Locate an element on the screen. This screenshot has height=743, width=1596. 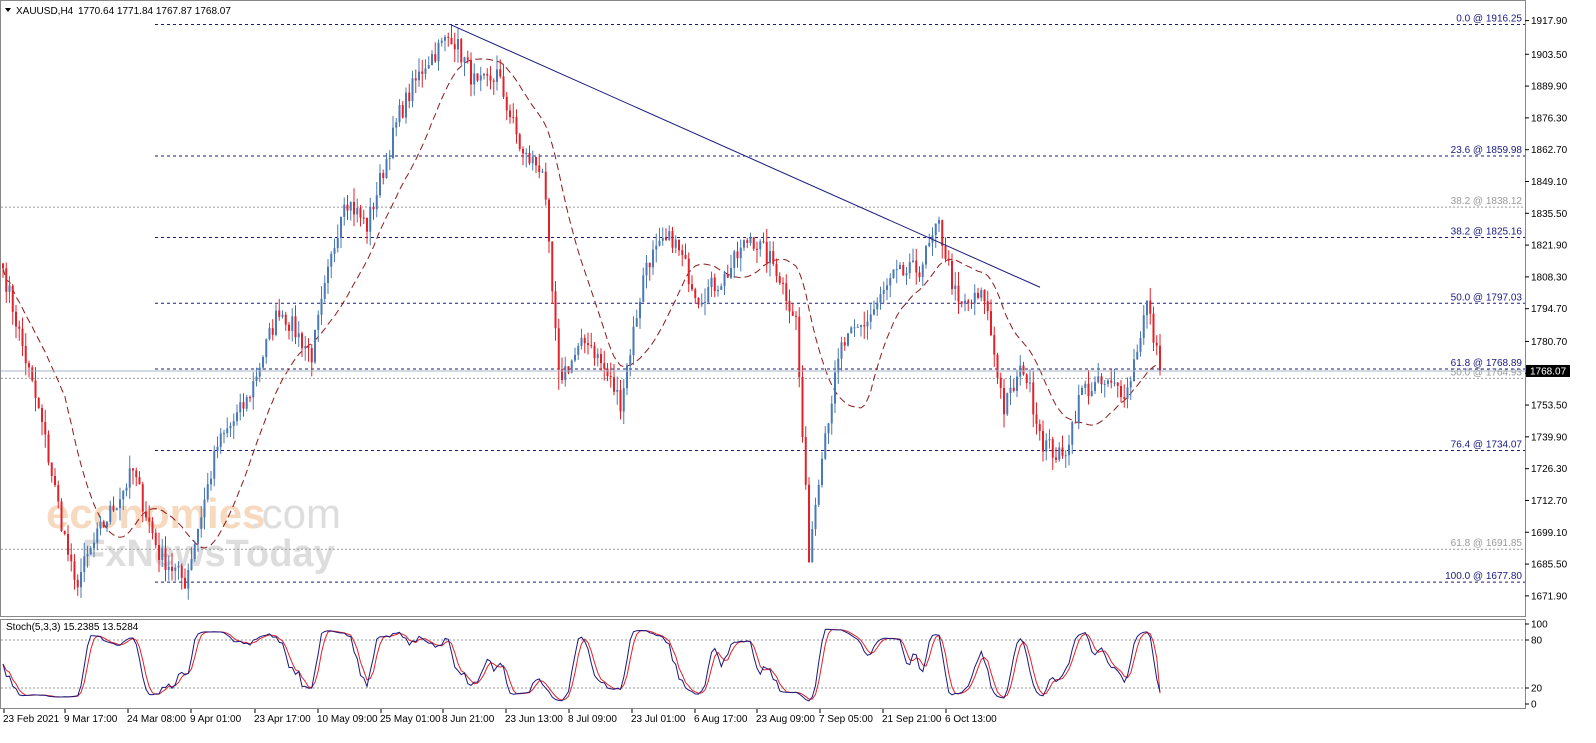
trendline-layer is located at coordinates (746, 156).